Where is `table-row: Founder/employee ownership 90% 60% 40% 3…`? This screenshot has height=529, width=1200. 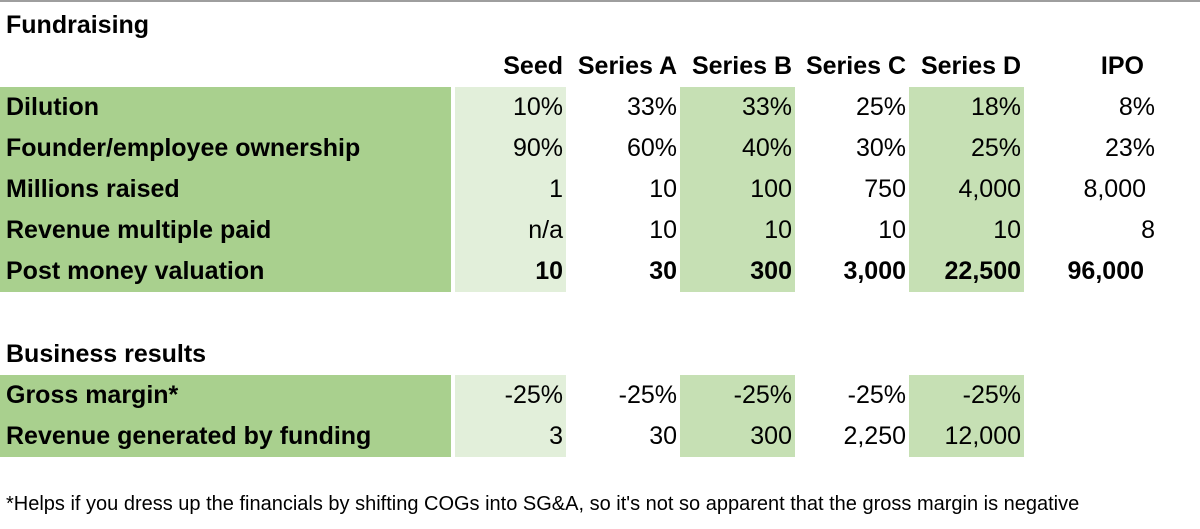
table-row: Founder/employee ownership 90% 60% 40% 3… is located at coordinates (600, 148).